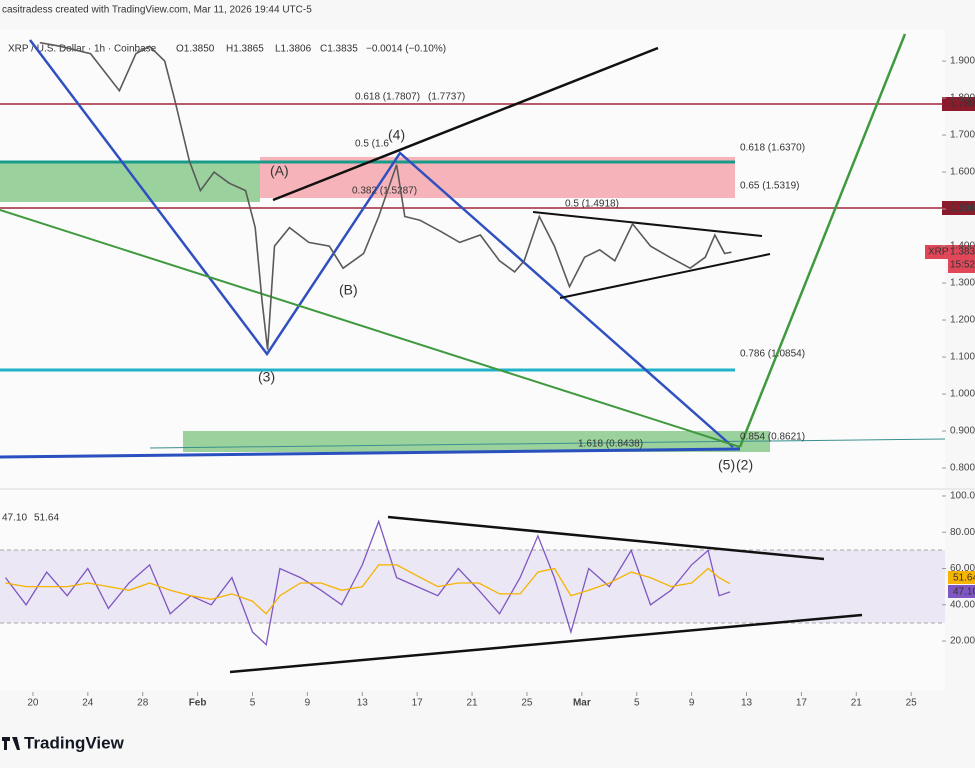  Describe the element at coordinates (962, 641) in the screenshot. I see `y-tick-label: 20.00` at that location.